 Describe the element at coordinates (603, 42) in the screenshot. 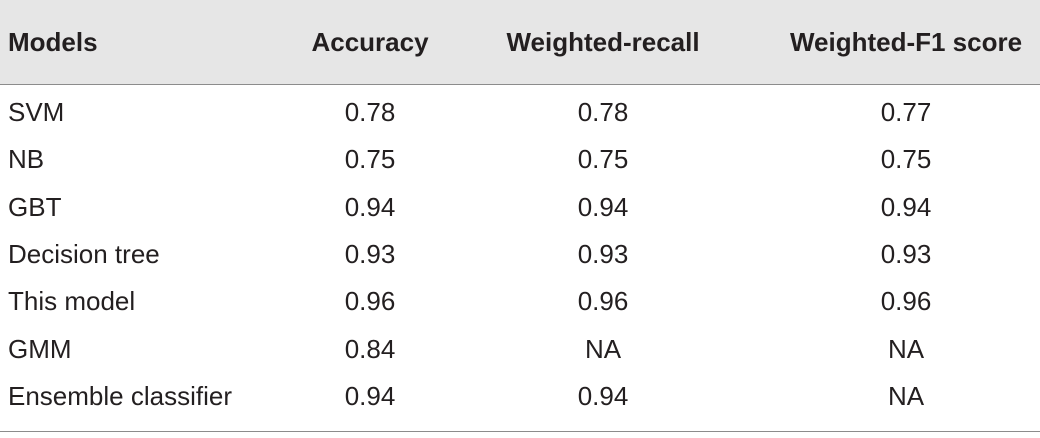

I see `column-header: Weighted-recall` at that location.